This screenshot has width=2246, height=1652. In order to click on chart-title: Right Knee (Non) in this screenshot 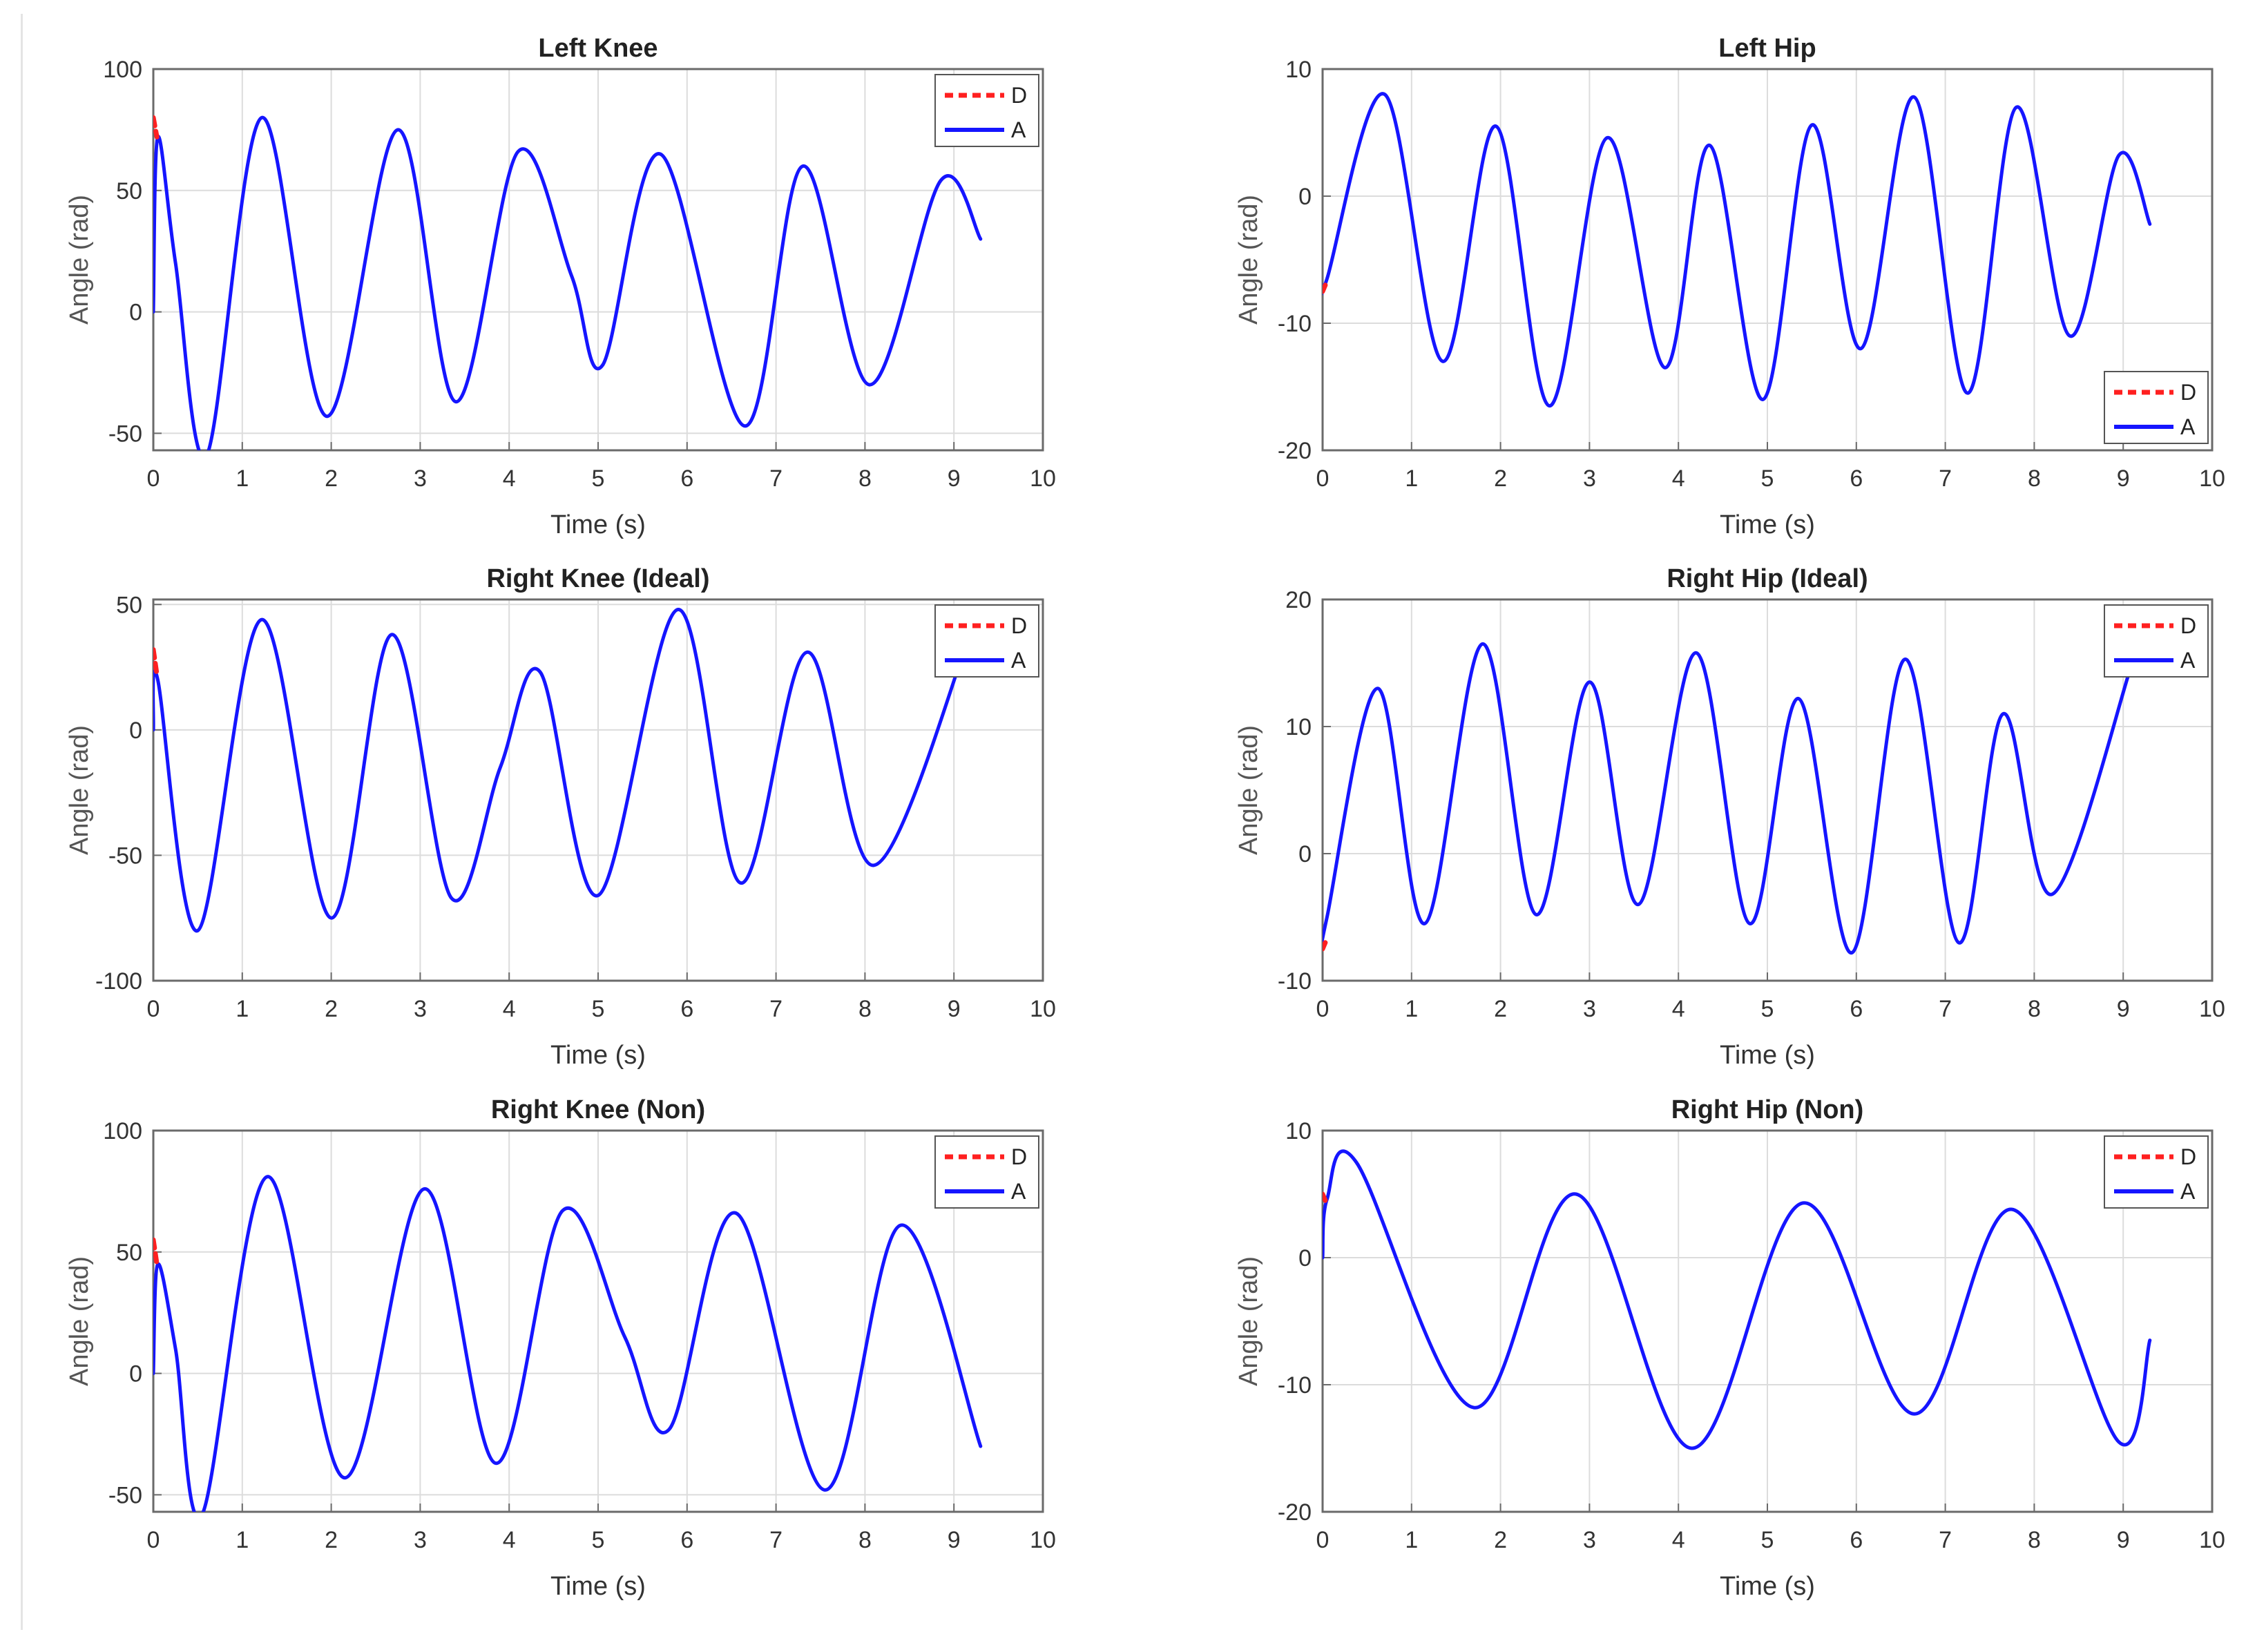, I will do `click(598, 1109)`.